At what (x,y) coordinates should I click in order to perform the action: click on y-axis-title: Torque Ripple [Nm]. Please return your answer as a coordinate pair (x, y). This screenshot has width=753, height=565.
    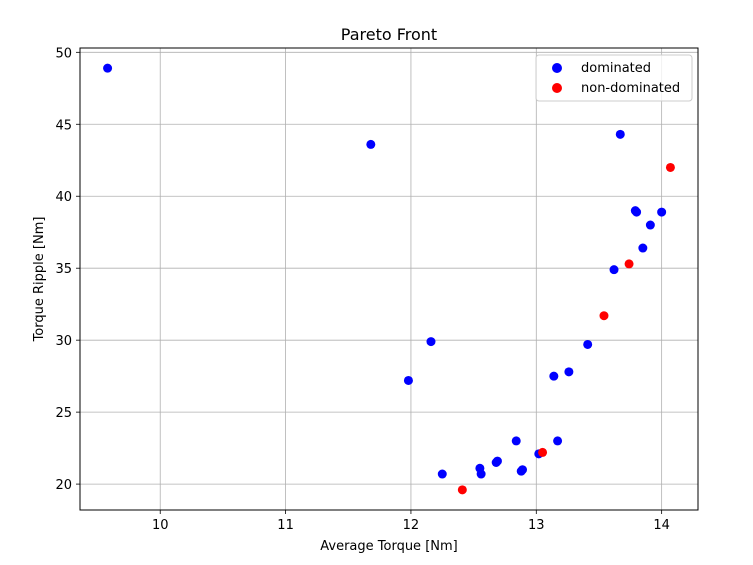
    Looking at the image, I should click on (39, 280).